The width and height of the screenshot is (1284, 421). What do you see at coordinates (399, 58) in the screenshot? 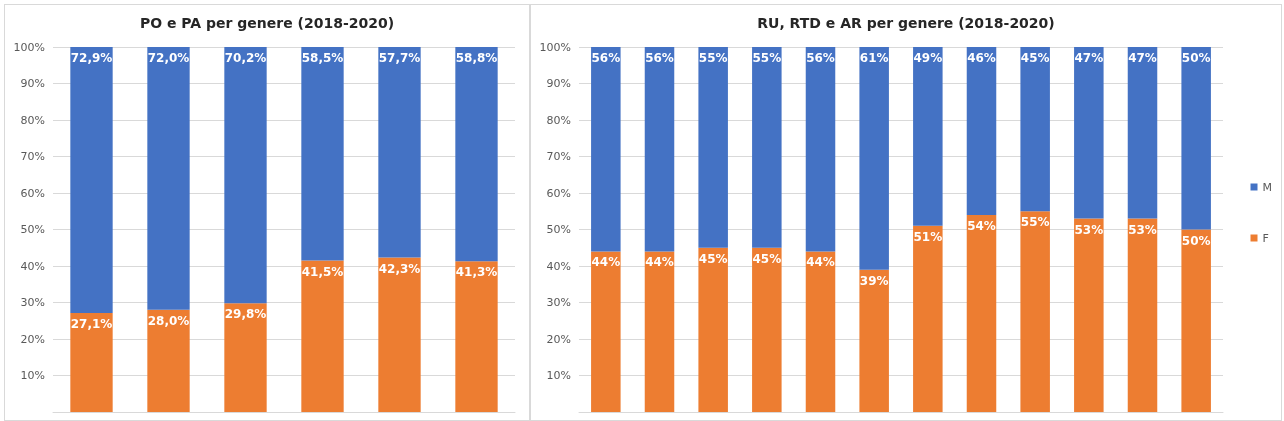
I see `data-label: 57,7%` at bounding box center [399, 58].